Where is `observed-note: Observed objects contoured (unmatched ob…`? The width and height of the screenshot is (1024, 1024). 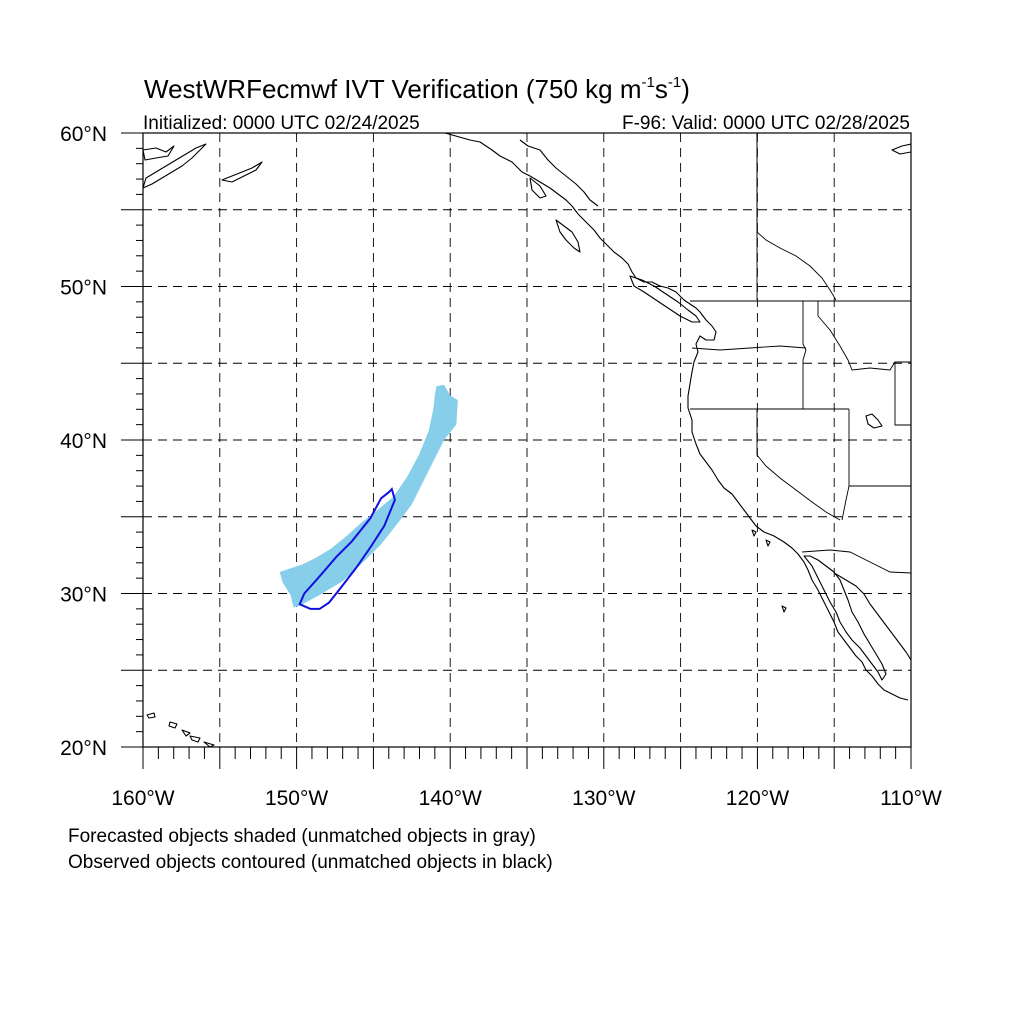
observed-note: Observed objects contoured (unmatched ob… is located at coordinates (310, 862).